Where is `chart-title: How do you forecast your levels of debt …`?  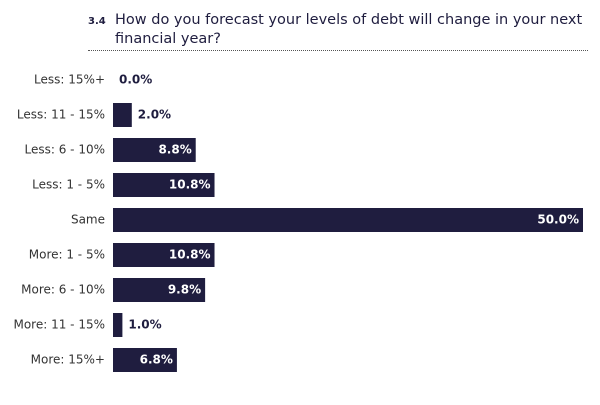
chart-title: How do you forecast your levels of debt … is located at coordinates (349, 29).